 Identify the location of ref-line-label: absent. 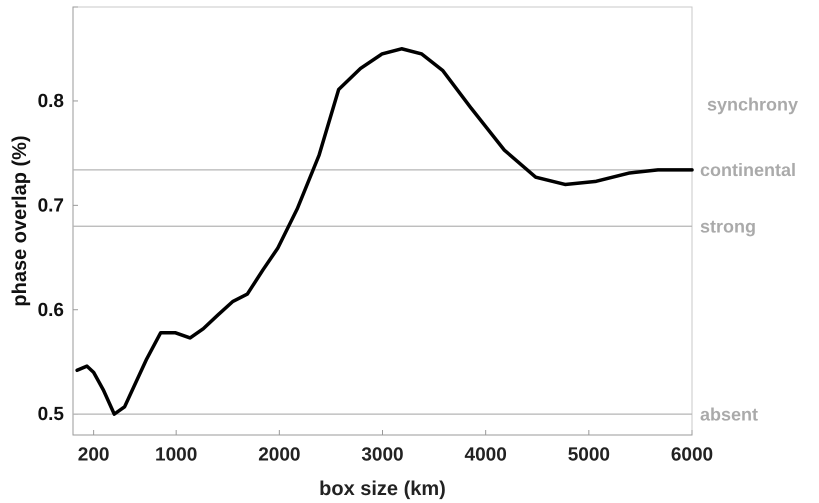
(729, 414).